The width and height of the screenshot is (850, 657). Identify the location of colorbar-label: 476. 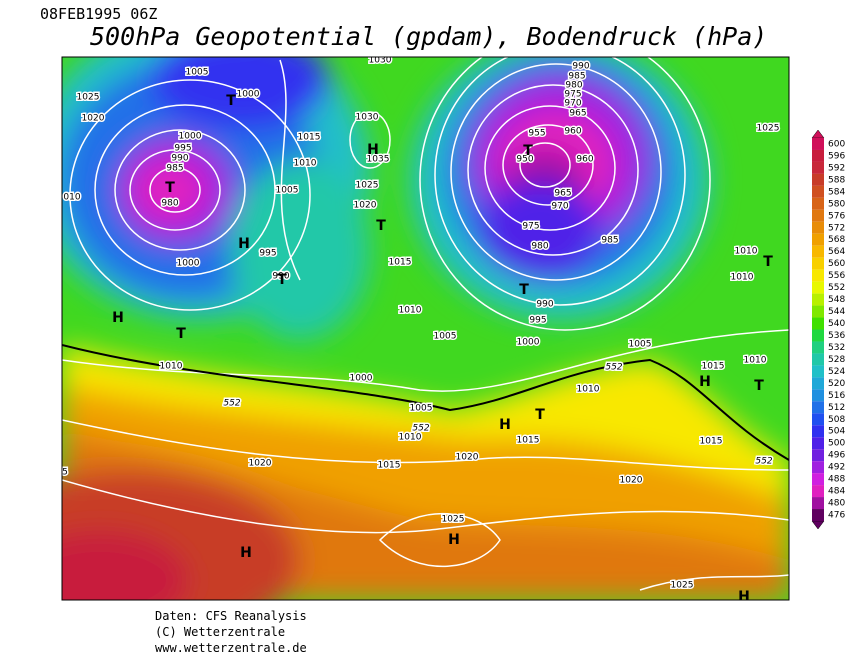
(836, 516).